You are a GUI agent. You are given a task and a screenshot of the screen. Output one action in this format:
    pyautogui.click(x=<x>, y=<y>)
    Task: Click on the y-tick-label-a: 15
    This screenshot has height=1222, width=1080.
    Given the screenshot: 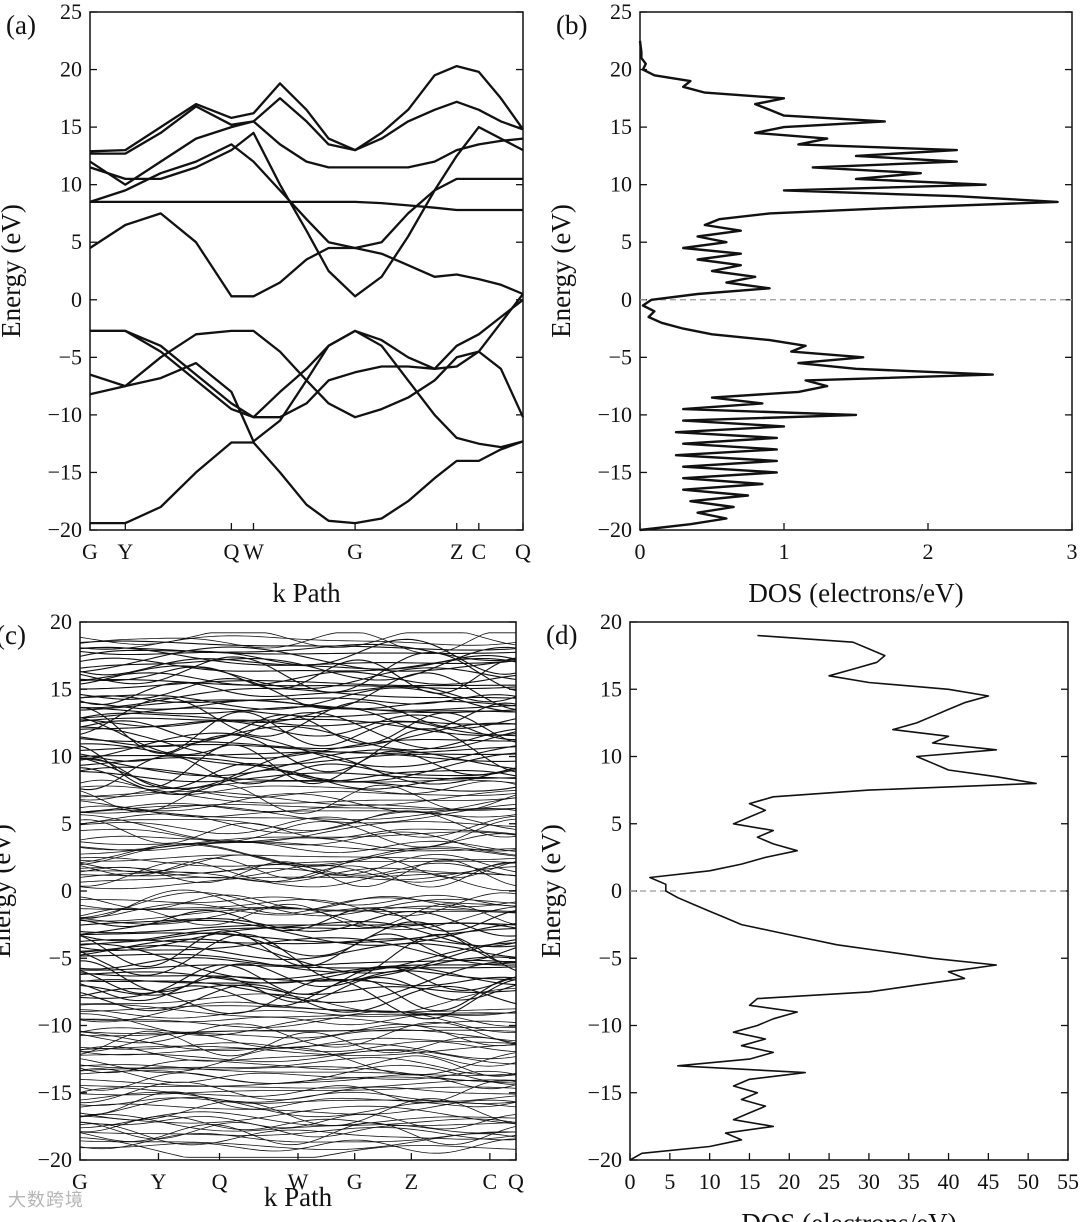 What is the action you would take?
    pyautogui.click(x=71, y=126)
    